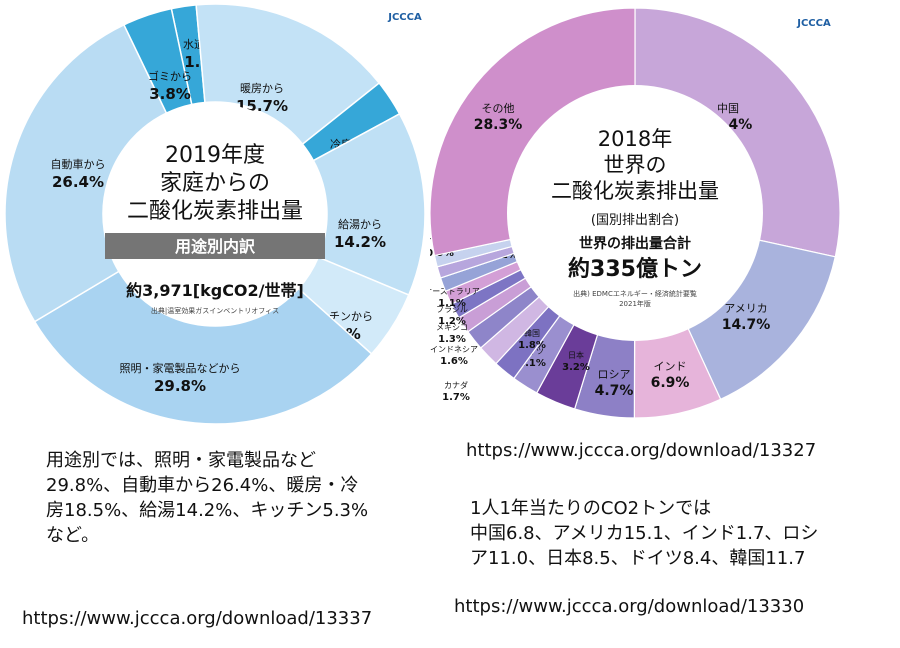 Image resolution: width=900 pixels, height=648 pixels. What do you see at coordinates (78, 164) in the screenshot?
I see `household-slice-name: 自動車から` at bounding box center [78, 164].